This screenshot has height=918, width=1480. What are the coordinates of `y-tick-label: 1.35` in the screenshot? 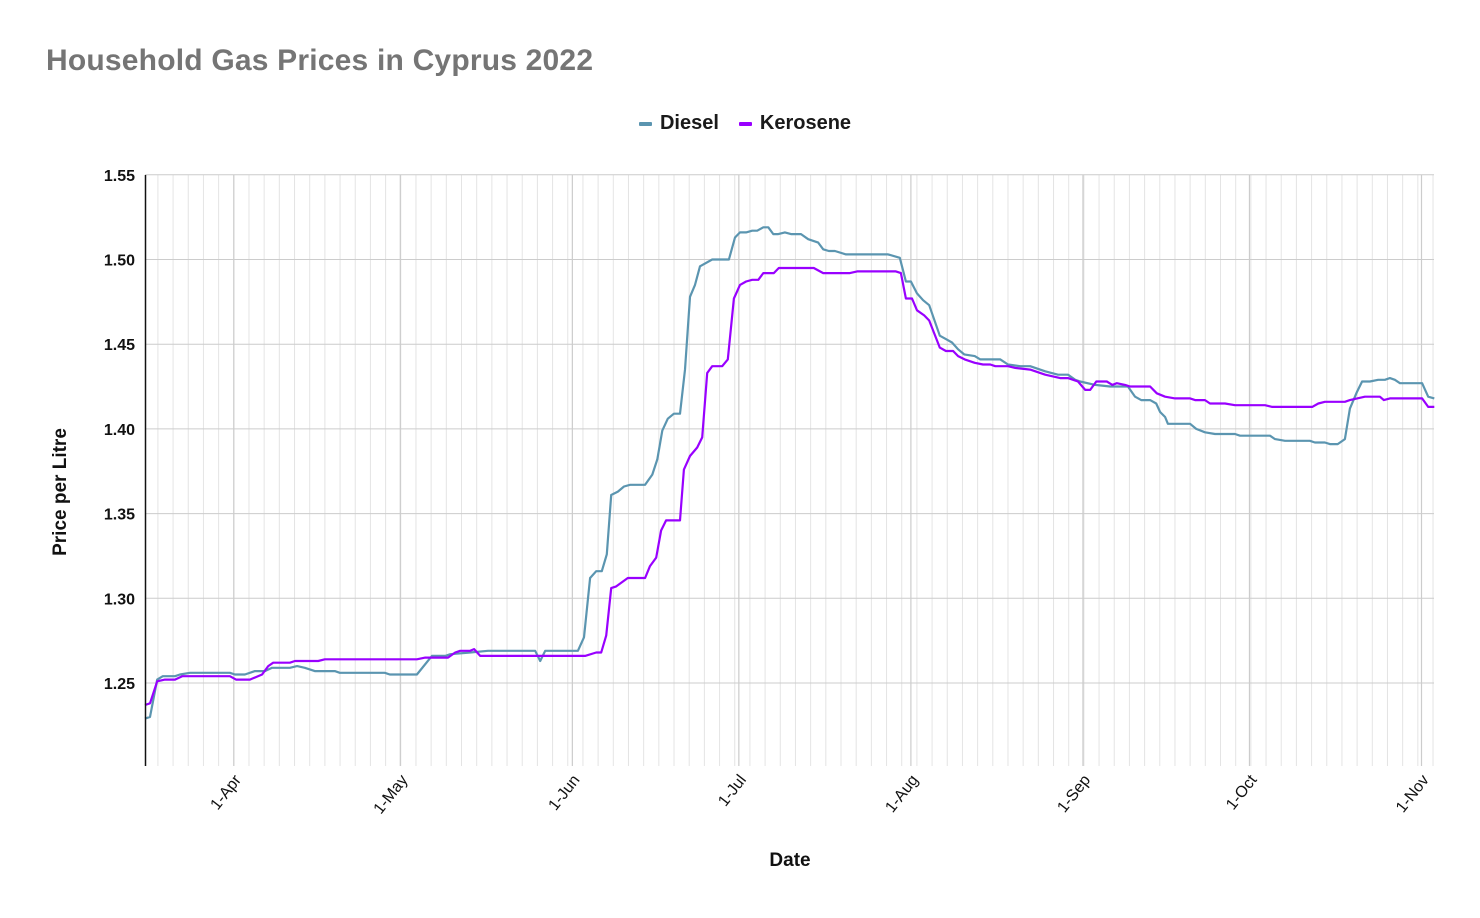 It's located at (119, 515).